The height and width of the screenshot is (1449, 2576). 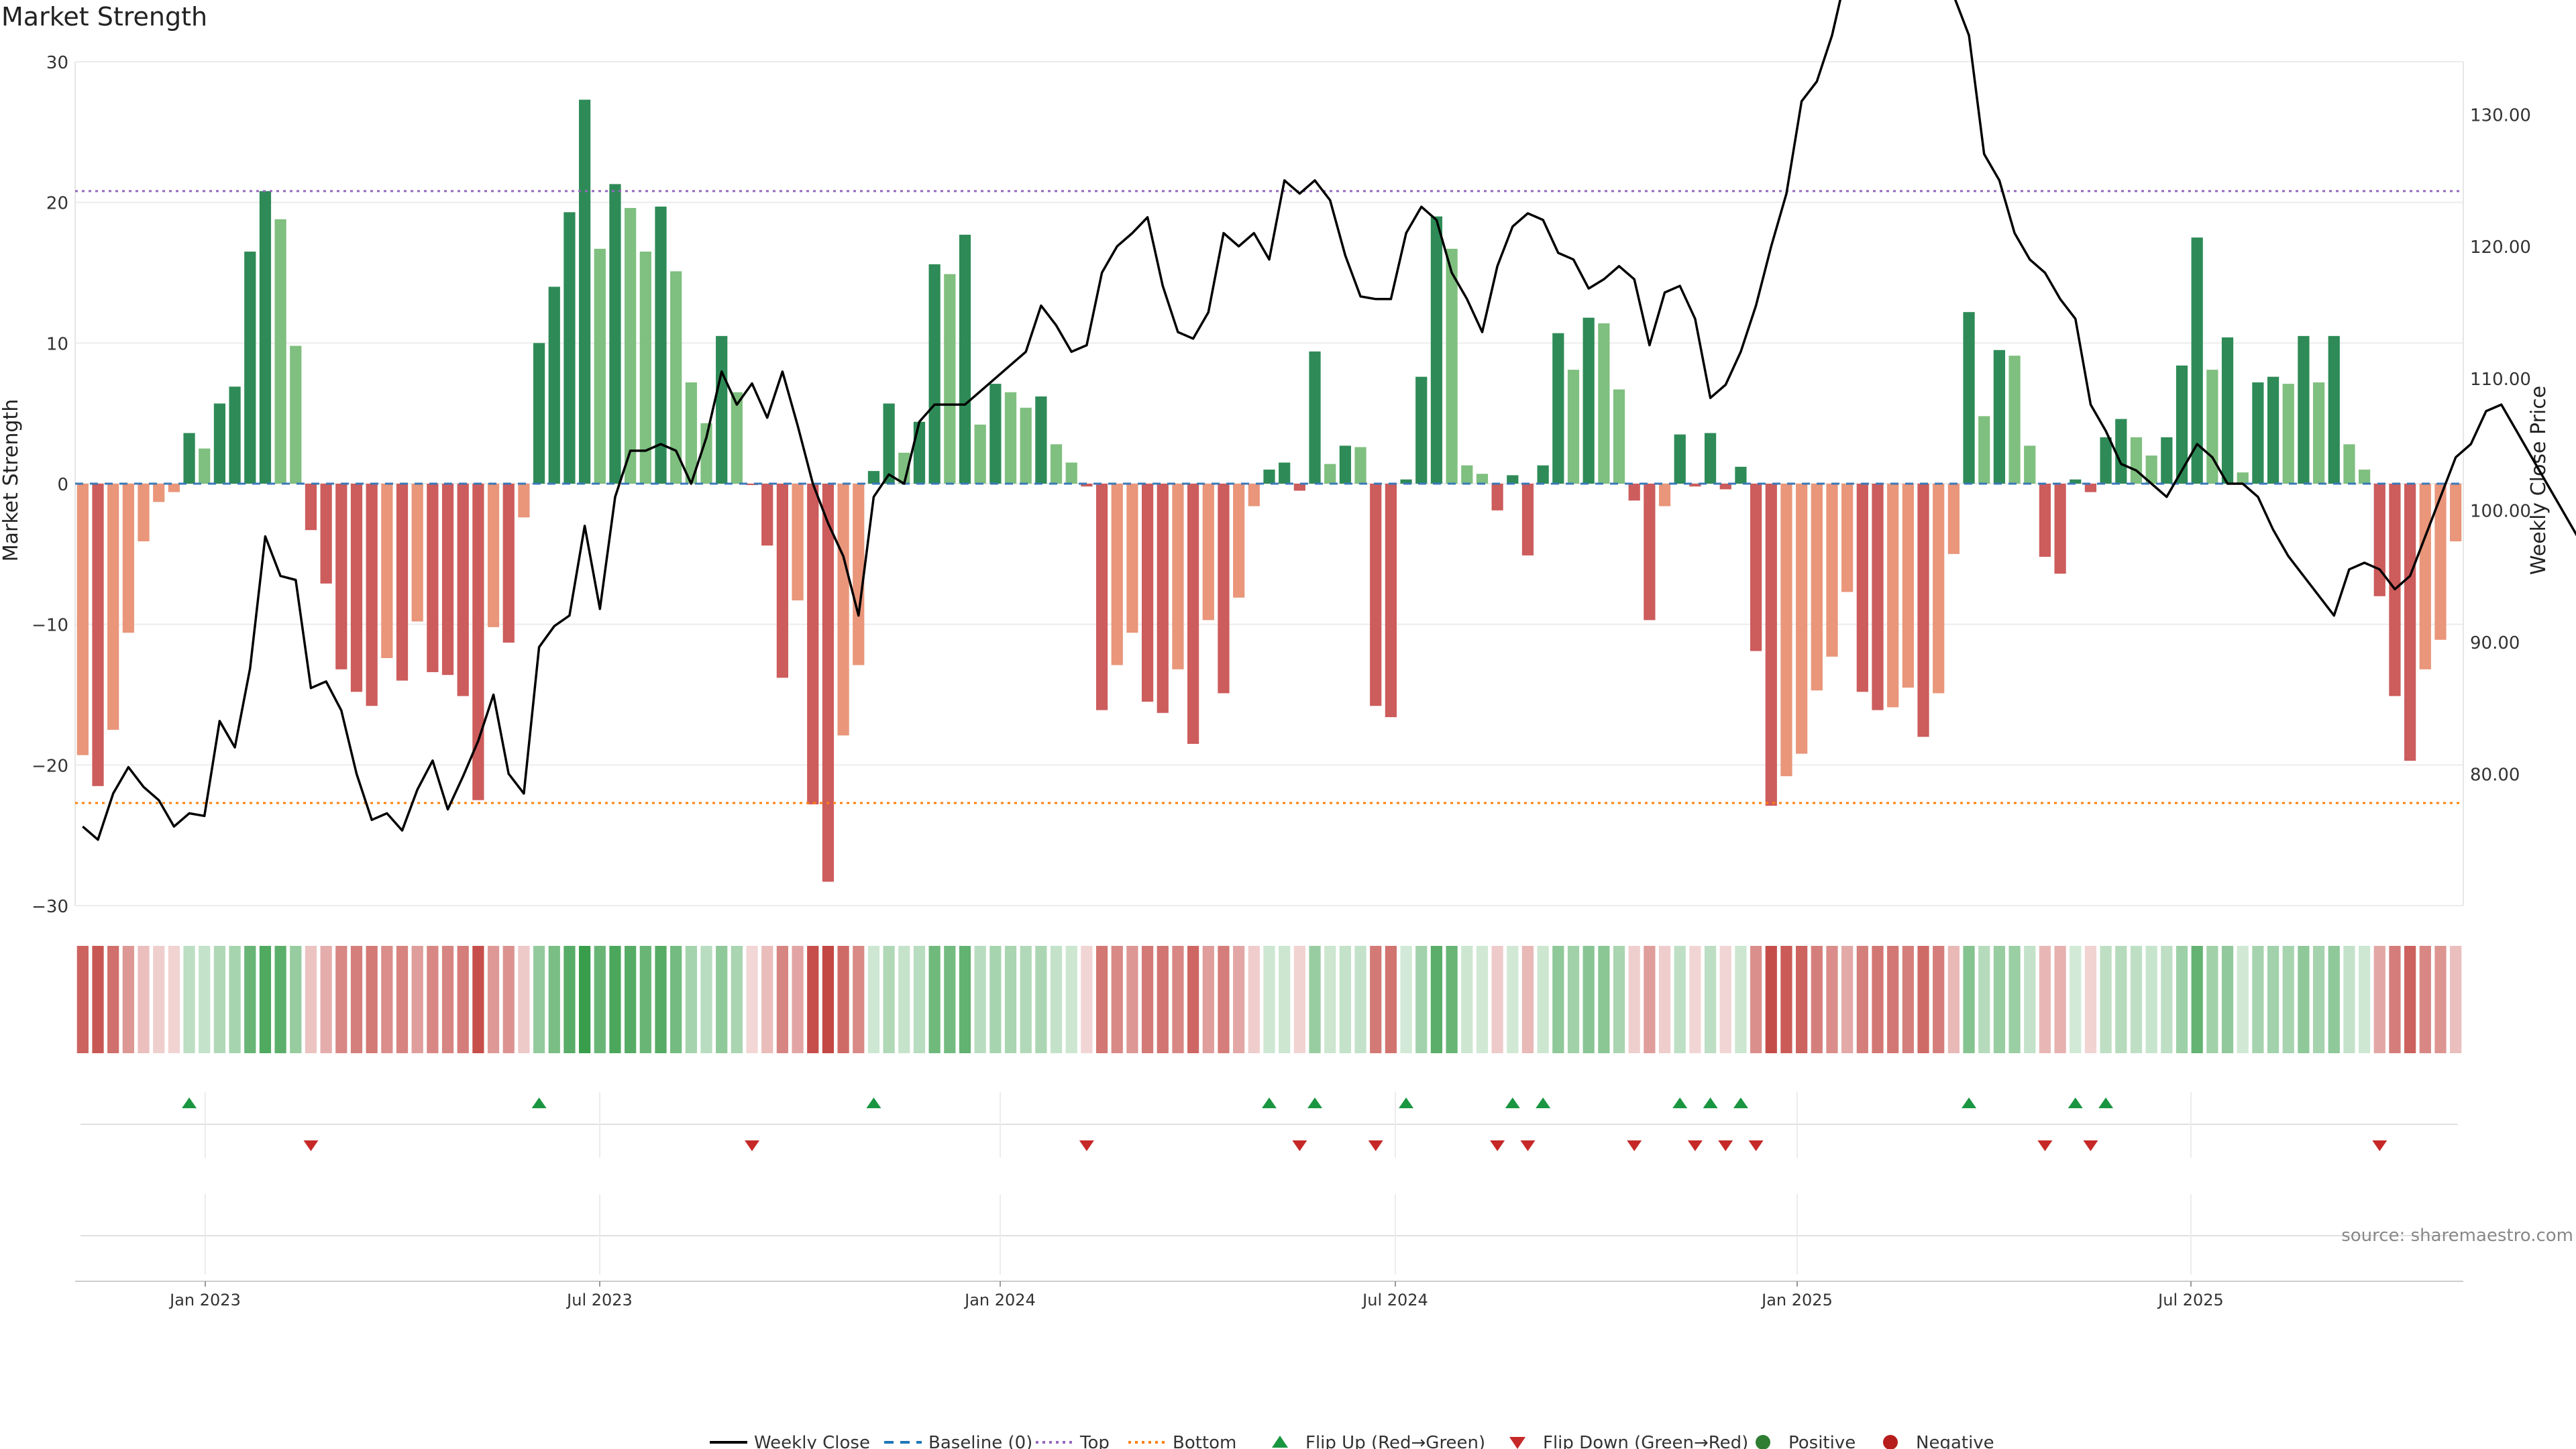 What do you see at coordinates (1094, 1441) in the screenshot?
I see `legend-label: Top` at bounding box center [1094, 1441].